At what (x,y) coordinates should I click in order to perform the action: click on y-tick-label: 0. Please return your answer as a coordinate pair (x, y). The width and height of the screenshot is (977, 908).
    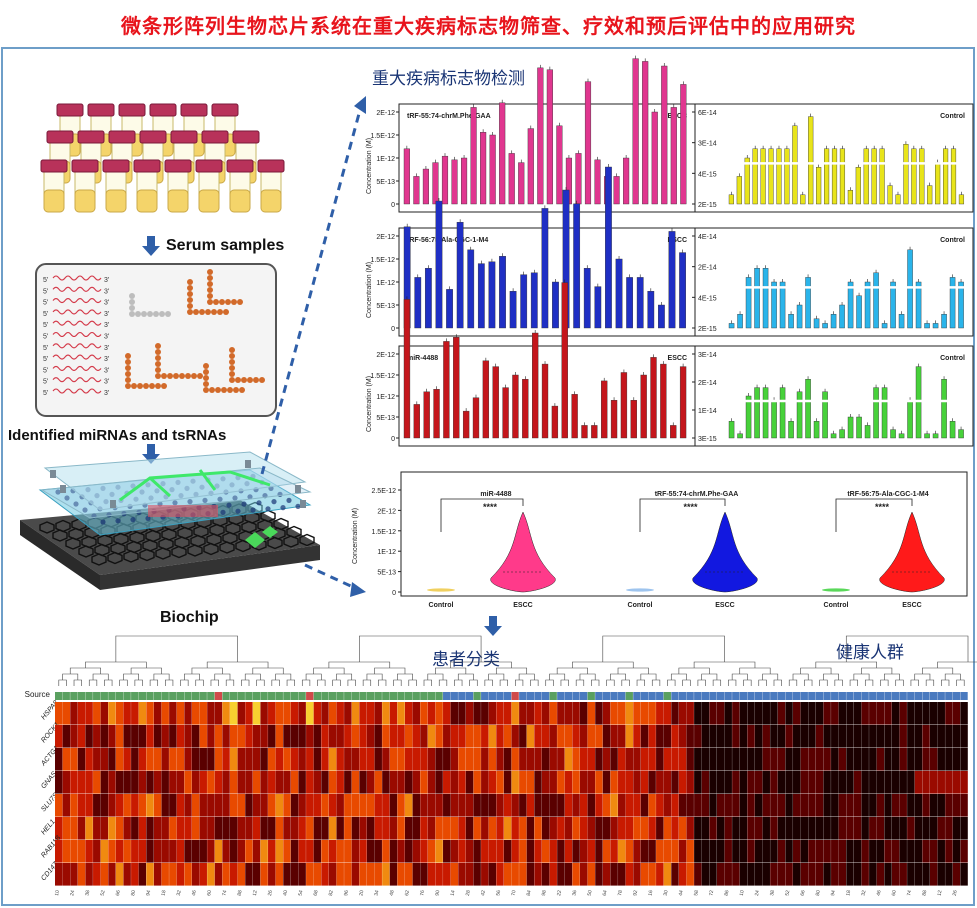
    Looking at the image, I should click on (393, 205).